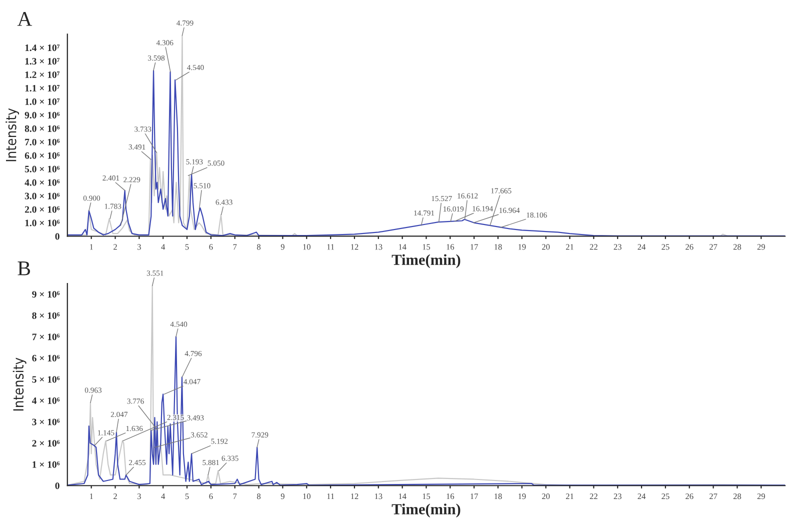 This screenshot has width=793, height=525. Describe the element at coordinates (42, 74) in the screenshot. I see `y-tick-label: 1.2 × 10⁷` at that location.